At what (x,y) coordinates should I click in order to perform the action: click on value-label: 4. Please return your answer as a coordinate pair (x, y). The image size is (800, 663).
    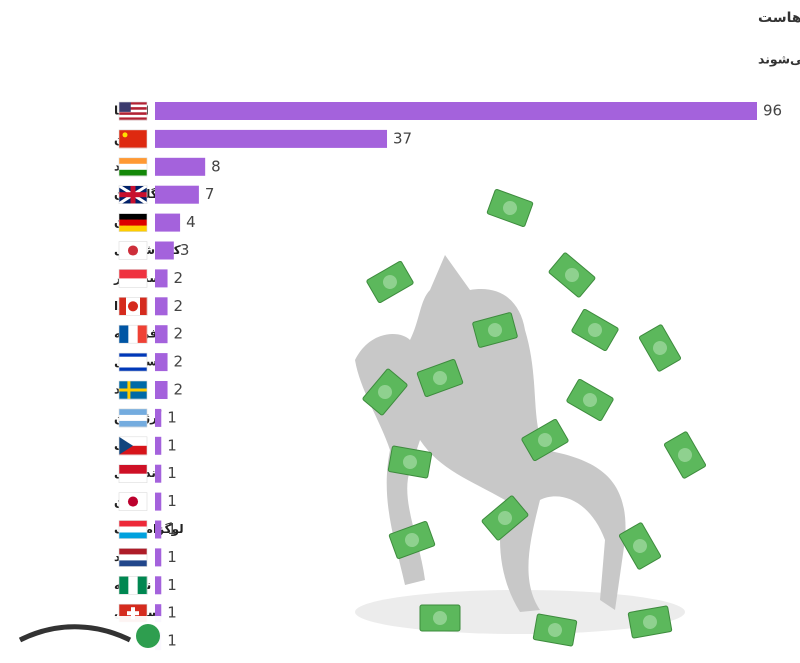
    Looking at the image, I should click on (191, 222).